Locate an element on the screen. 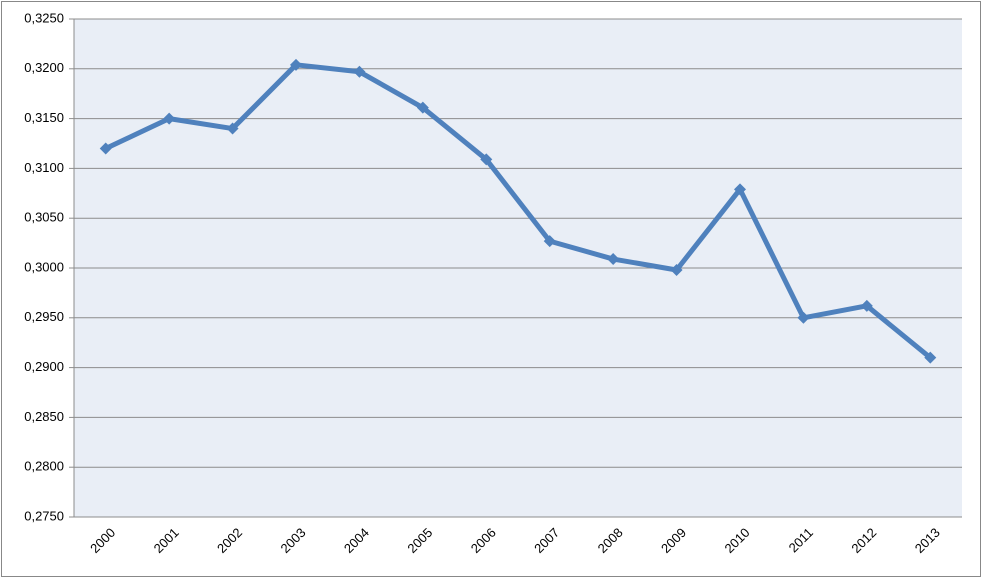  y-tick-label: 0,3200 is located at coordinates (44, 67).